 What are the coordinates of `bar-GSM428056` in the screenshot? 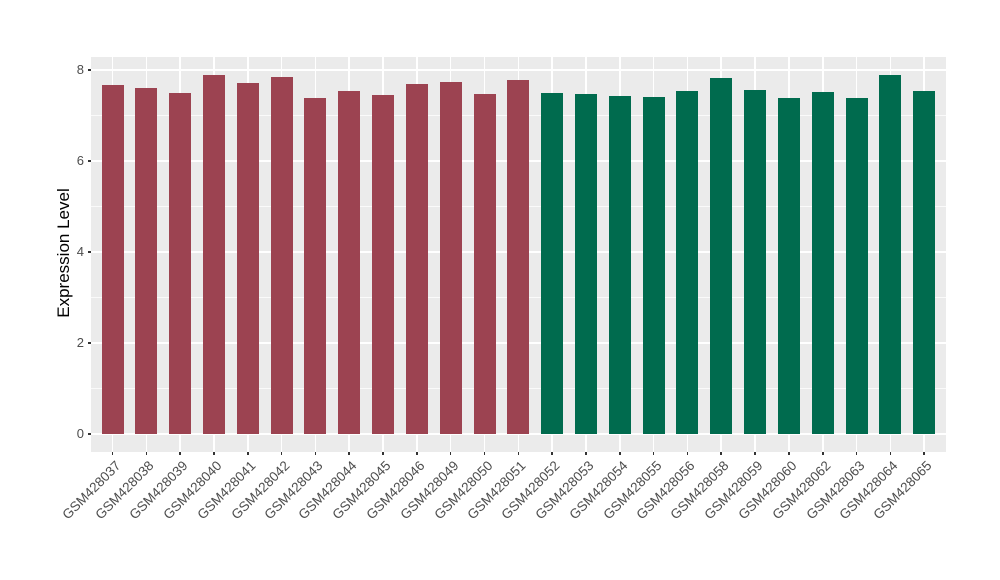 It's located at (687, 262).